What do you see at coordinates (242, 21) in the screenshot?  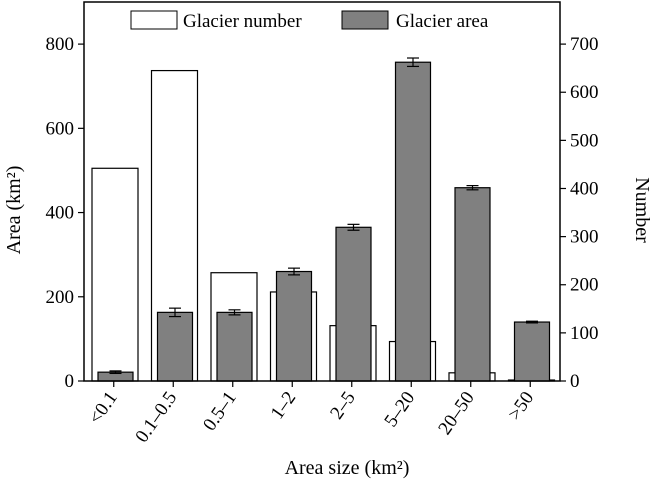 I see `legend-label-number: Glacier number` at bounding box center [242, 21].